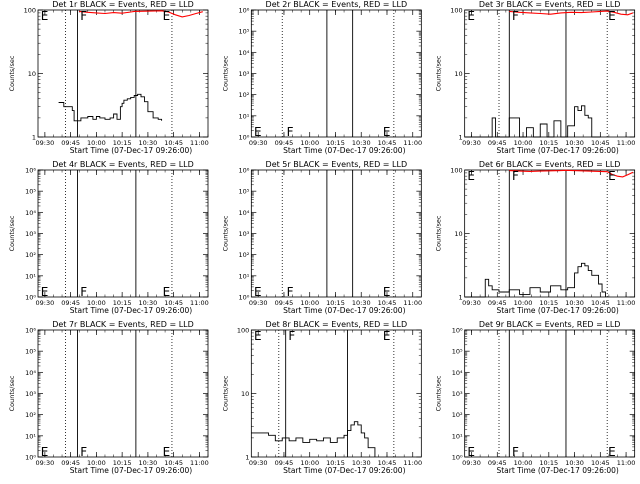 The height and width of the screenshot is (484, 640). Describe the element at coordinates (243, 298) in the screenshot. I see `y-tick-label: 10⁰` at that location.